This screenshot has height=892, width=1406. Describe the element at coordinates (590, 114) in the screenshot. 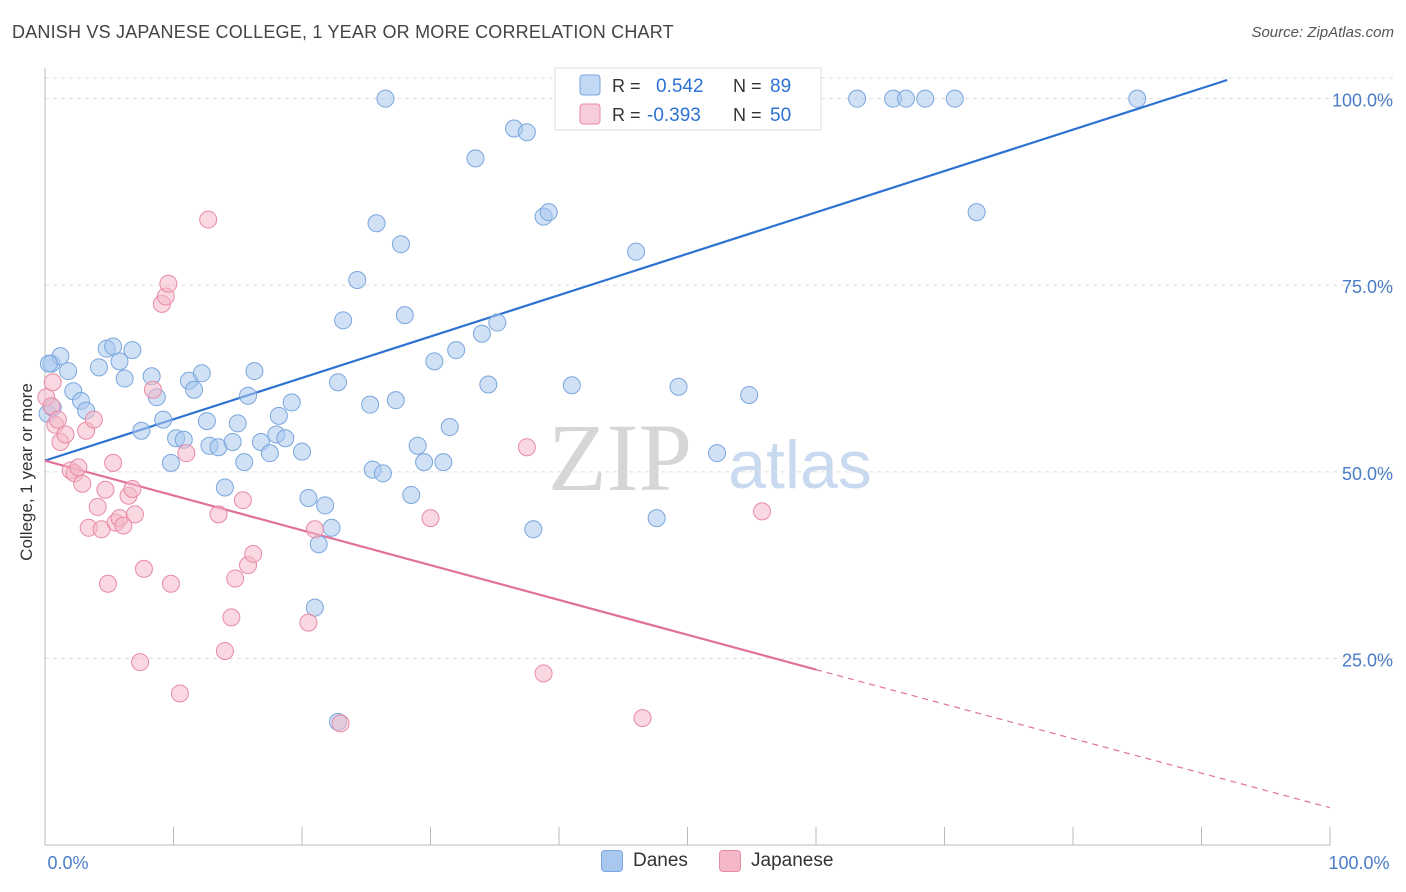

I see `legend-japanese-swatch` at that location.